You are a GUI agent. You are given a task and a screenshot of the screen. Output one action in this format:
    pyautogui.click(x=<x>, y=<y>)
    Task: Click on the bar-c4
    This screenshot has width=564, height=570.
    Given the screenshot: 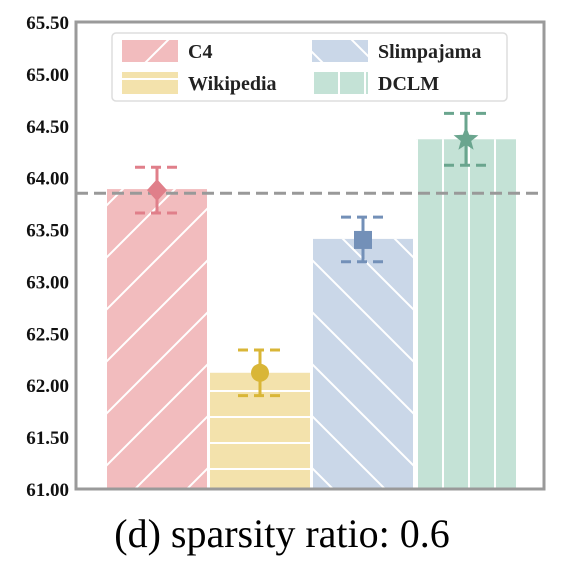 What is the action you would take?
    pyautogui.click(x=157, y=339)
    